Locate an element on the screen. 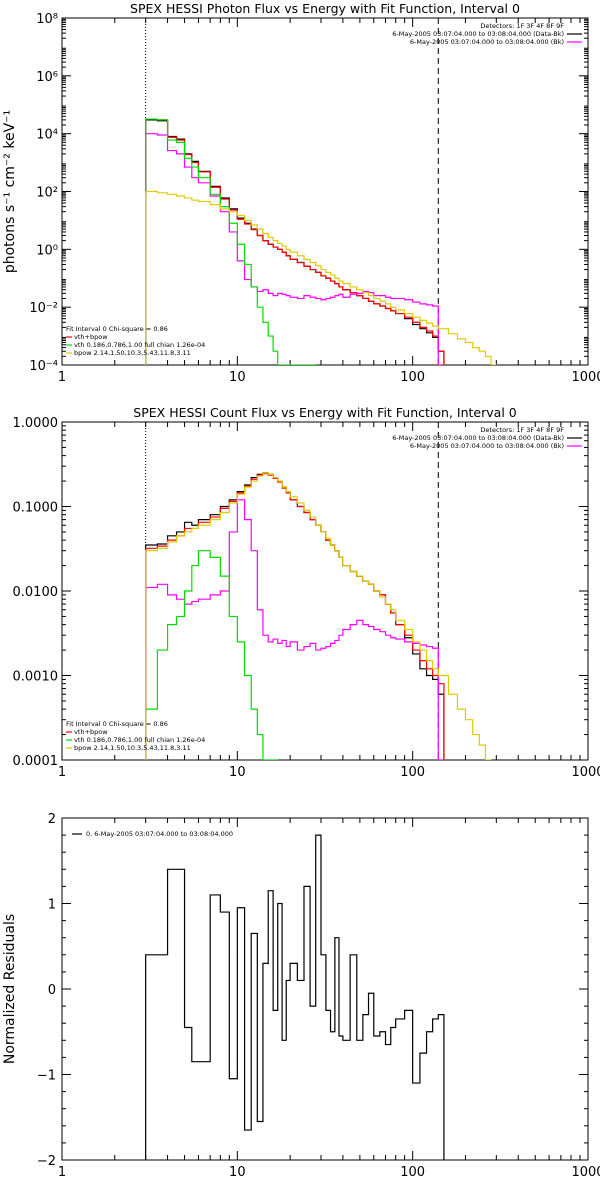 This screenshot has width=600, height=1204. y-tick-label: −1 is located at coordinates (46, 1076).